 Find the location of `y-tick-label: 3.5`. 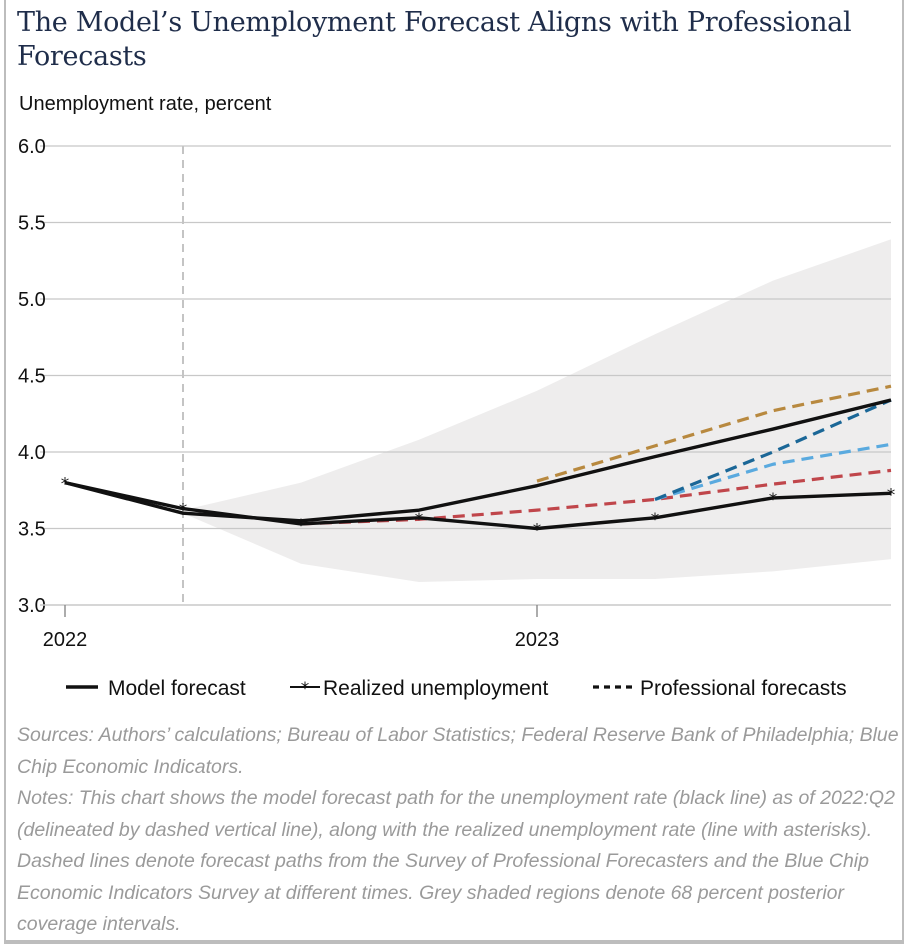

y-tick-label: 3.5 is located at coordinates (32, 530).